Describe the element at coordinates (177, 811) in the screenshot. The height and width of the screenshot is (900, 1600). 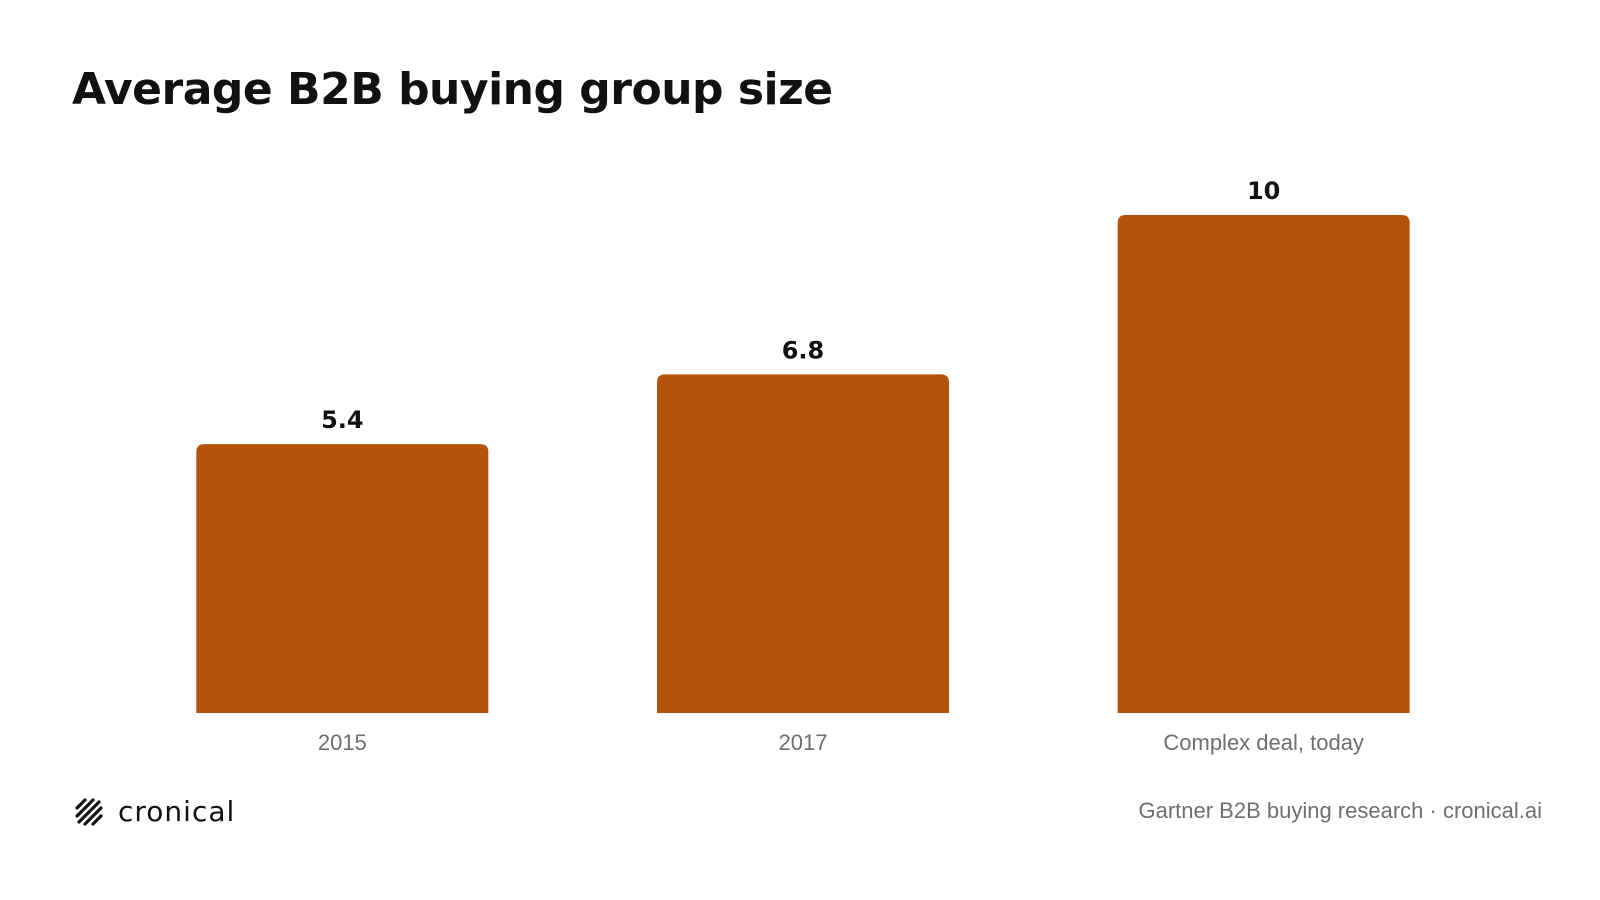
I see `brand-name: cronical` at that location.